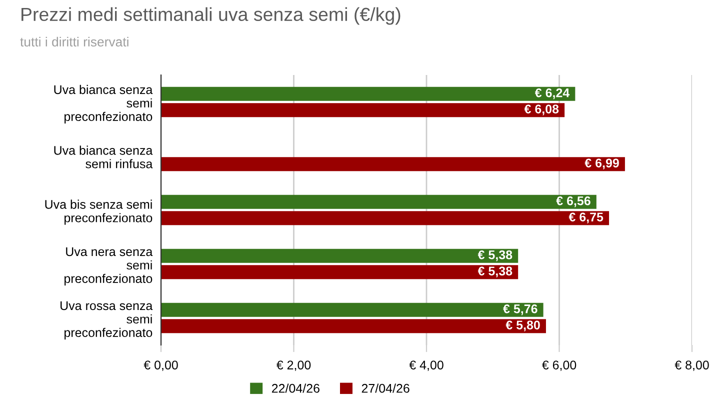 This screenshot has height=401, width=712. I want to click on y-tick-label: Uva bianca senza semi preconfezionato, so click(103, 104).